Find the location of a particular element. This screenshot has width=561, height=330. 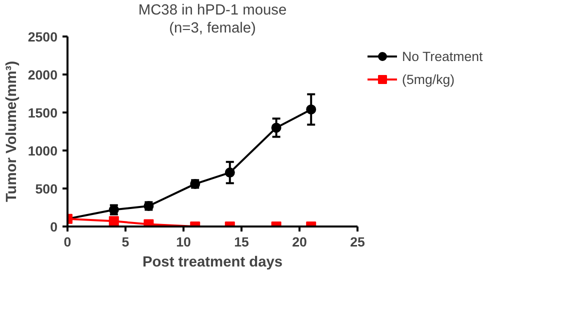

x-tick-label: 10 is located at coordinates (183, 242).